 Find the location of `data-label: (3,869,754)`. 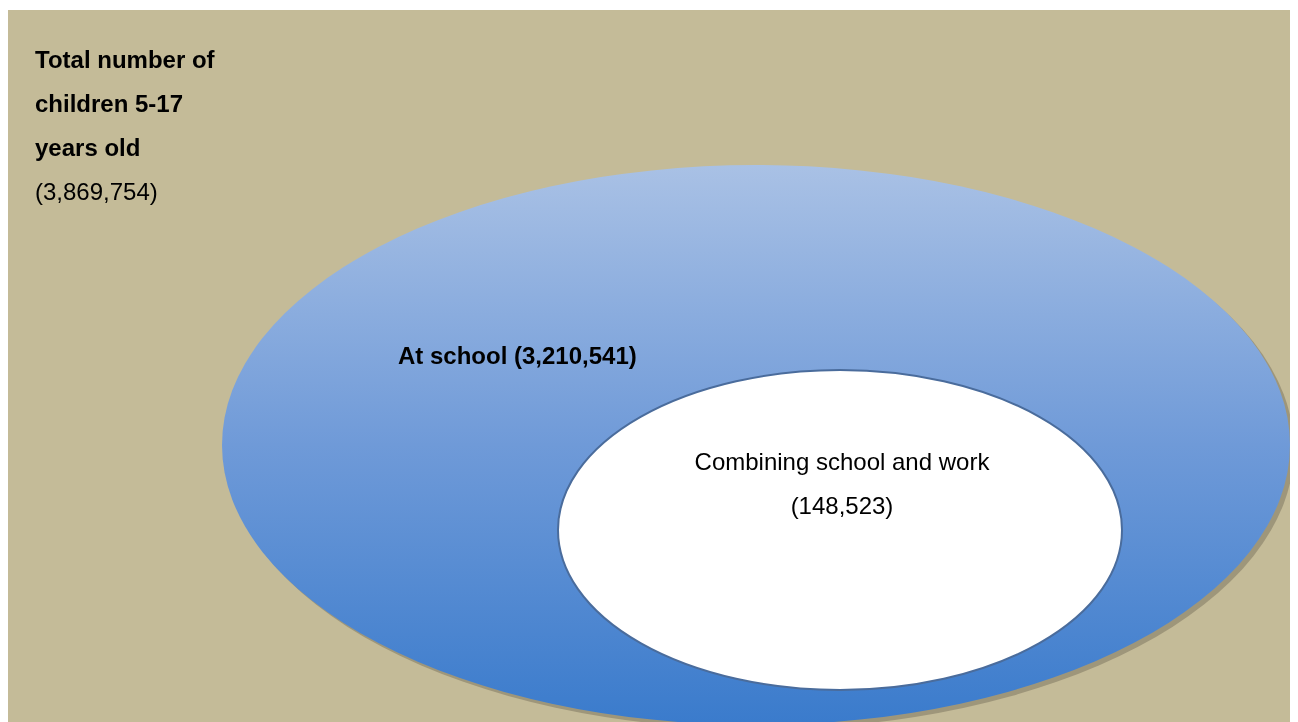

data-label: (3,869,754) is located at coordinates (96, 191).